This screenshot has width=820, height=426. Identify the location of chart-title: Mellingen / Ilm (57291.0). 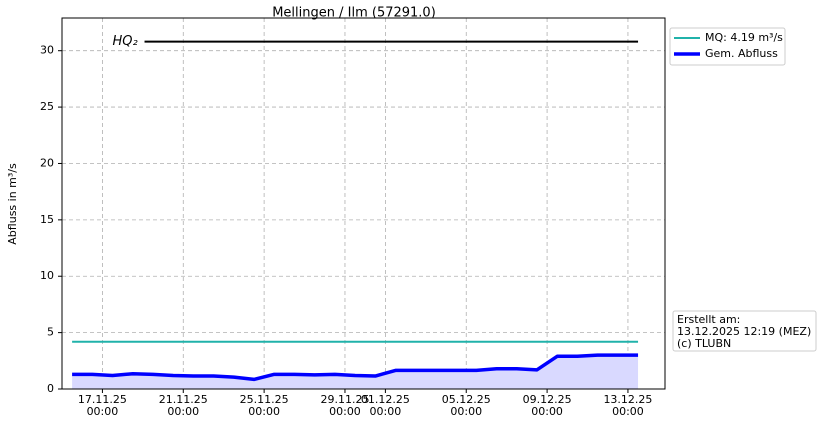
(354, 13).